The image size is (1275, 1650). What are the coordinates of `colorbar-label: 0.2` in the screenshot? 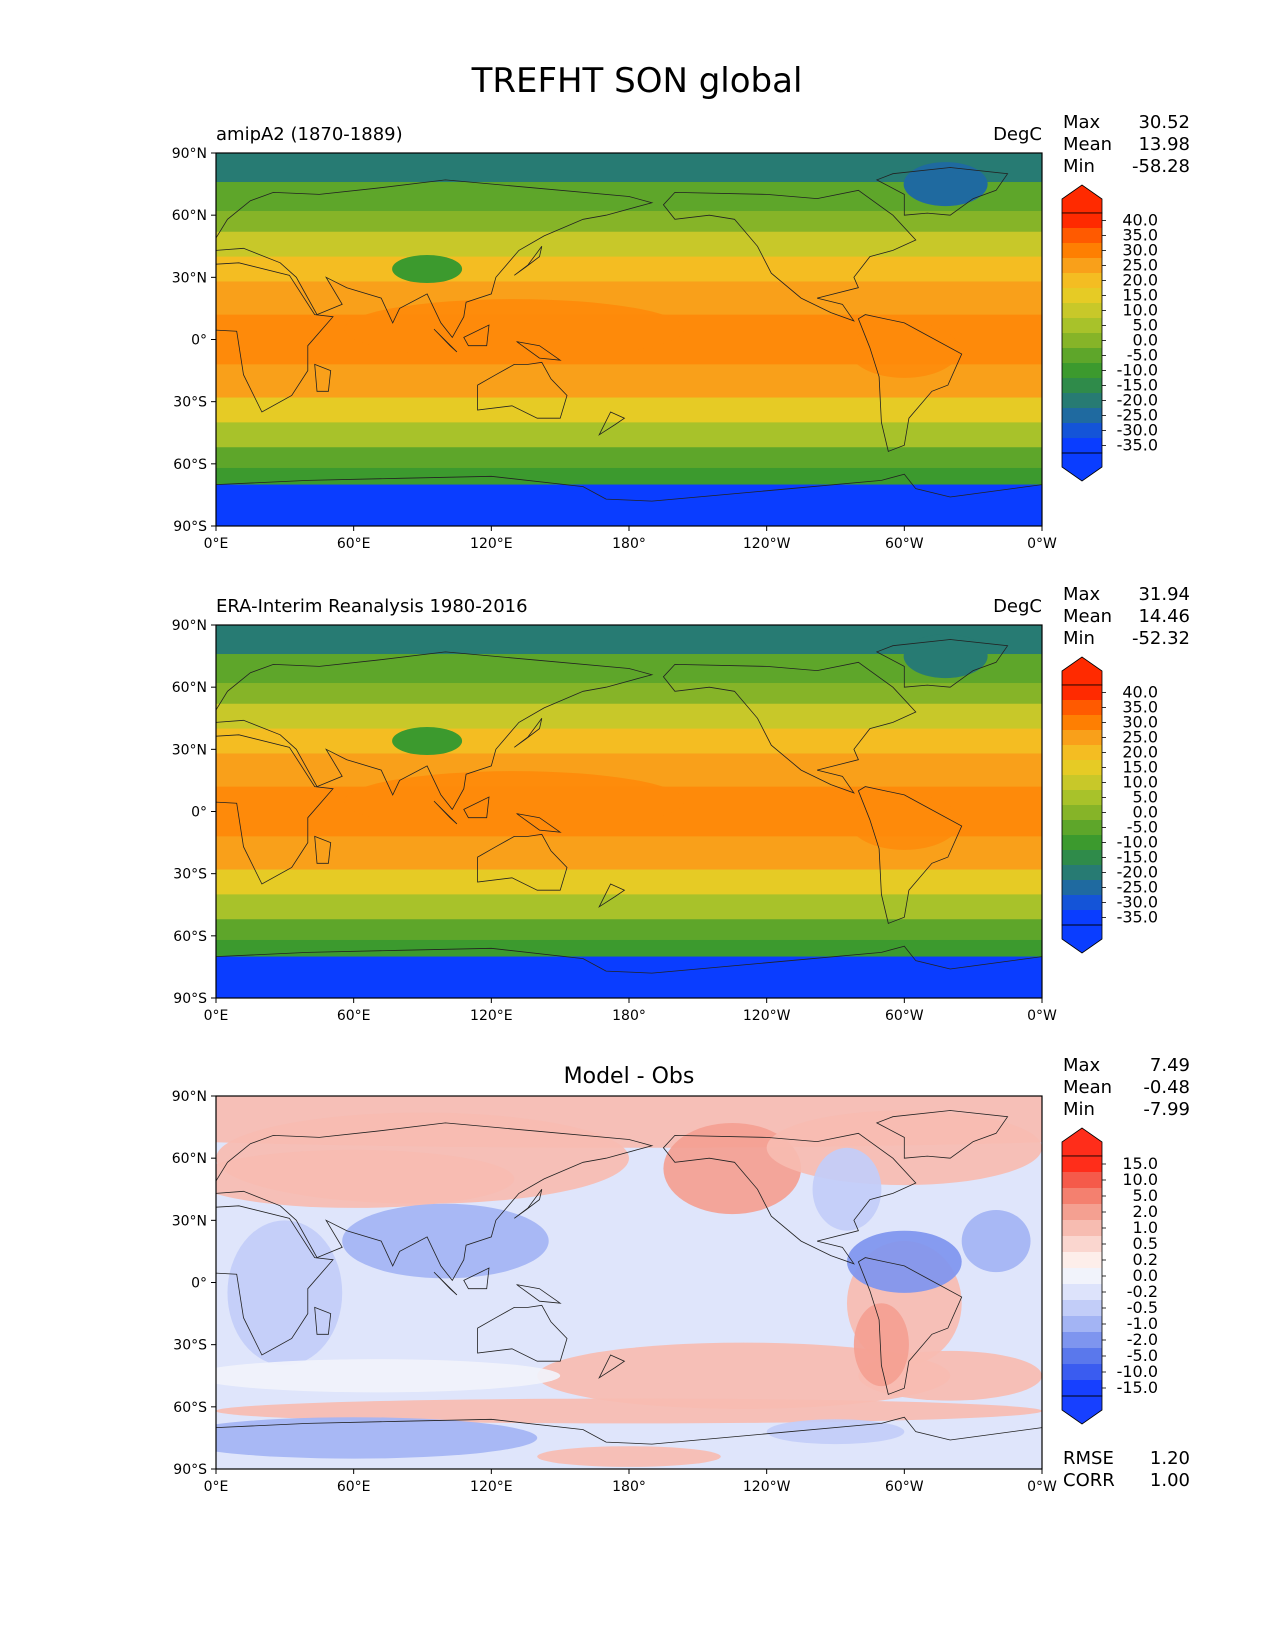 It's located at (1145, 1259).